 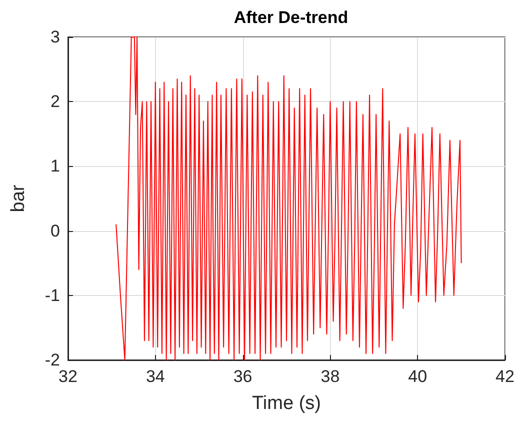 I want to click on y-axis-title: bar, so click(x=18, y=198).